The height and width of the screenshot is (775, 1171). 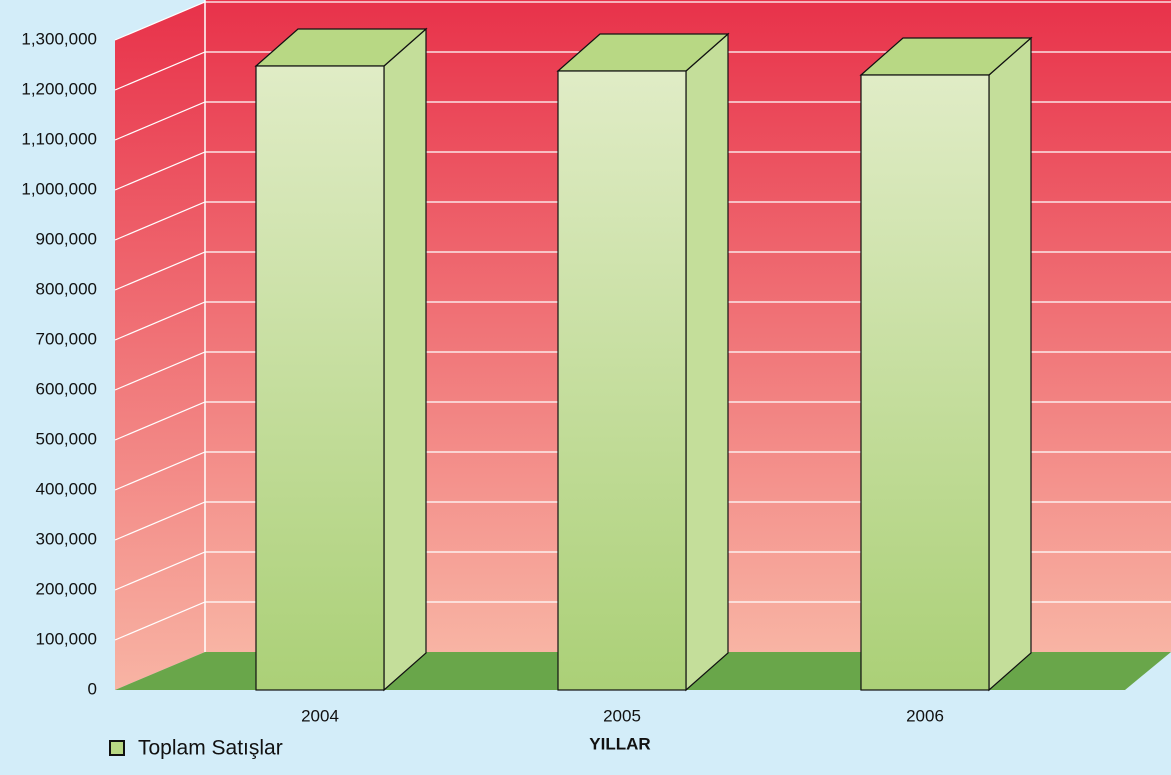 What do you see at coordinates (92, 688) in the screenshot?
I see `y-tick-label: 0` at bounding box center [92, 688].